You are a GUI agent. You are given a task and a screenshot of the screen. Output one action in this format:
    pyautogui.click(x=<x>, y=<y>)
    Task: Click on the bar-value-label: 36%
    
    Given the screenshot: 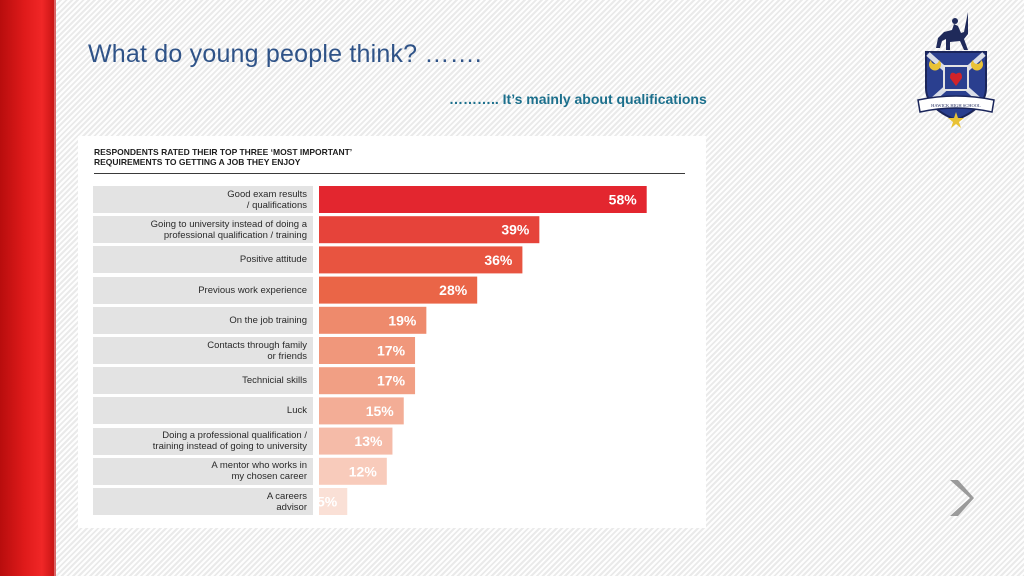 What is the action you would take?
    pyautogui.click(x=498, y=260)
    